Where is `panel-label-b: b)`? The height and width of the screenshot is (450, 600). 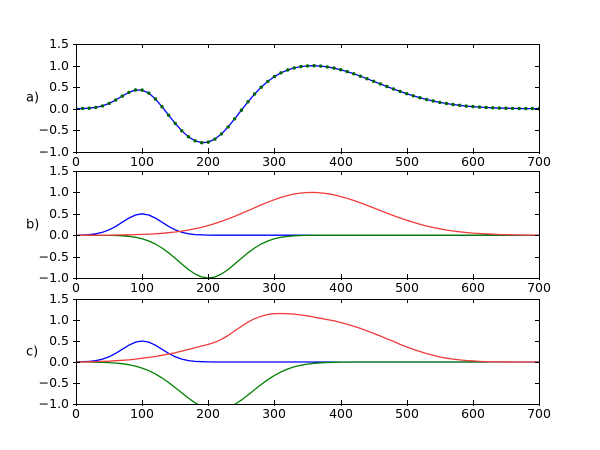 panel-label-b: b) is located at coordinates (33, 225).